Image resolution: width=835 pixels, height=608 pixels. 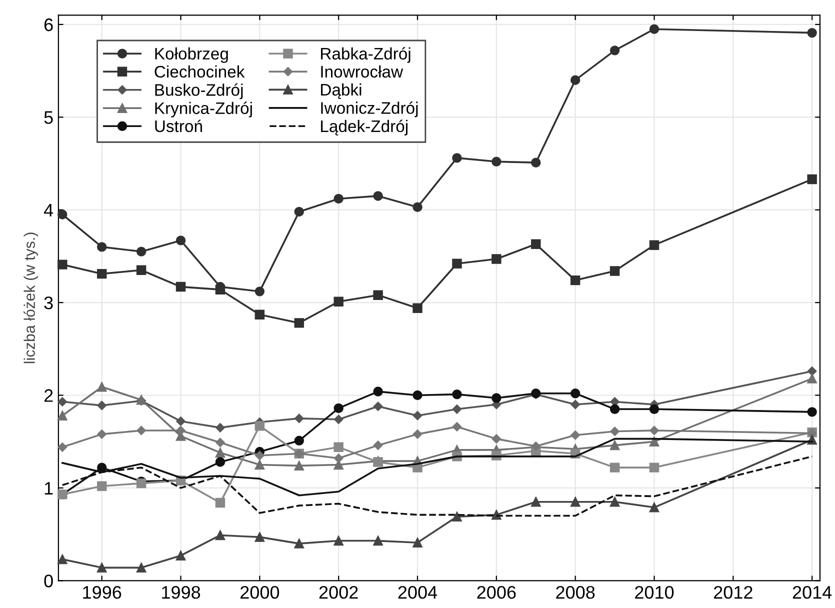 What do you see at coordinates (369, 109) in the screenshot?
I see `legend-label: Iwonicz-Zdrój` at bounding box center [369, 109].